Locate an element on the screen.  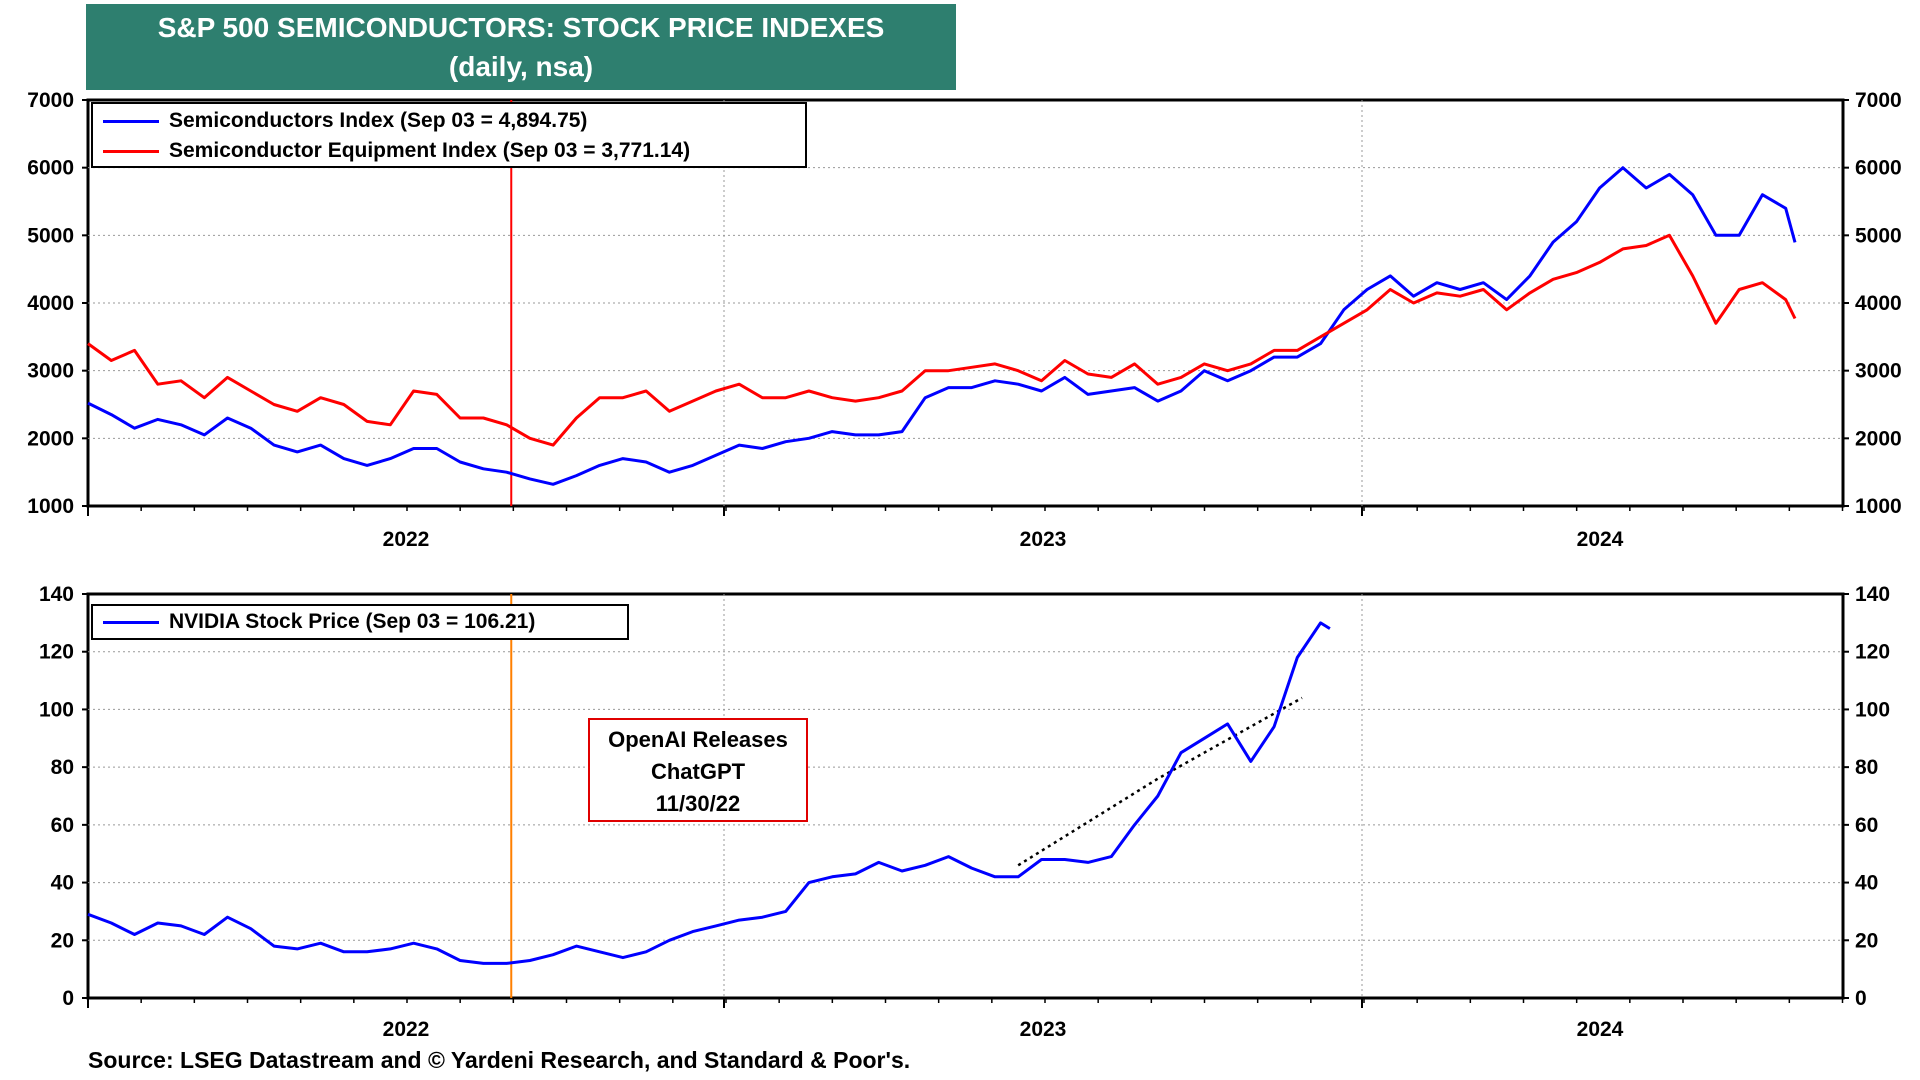
bottom-legend: NVIDIA Stock Price (Sep 03 = 106.21) is located at coordinates (360, 622).